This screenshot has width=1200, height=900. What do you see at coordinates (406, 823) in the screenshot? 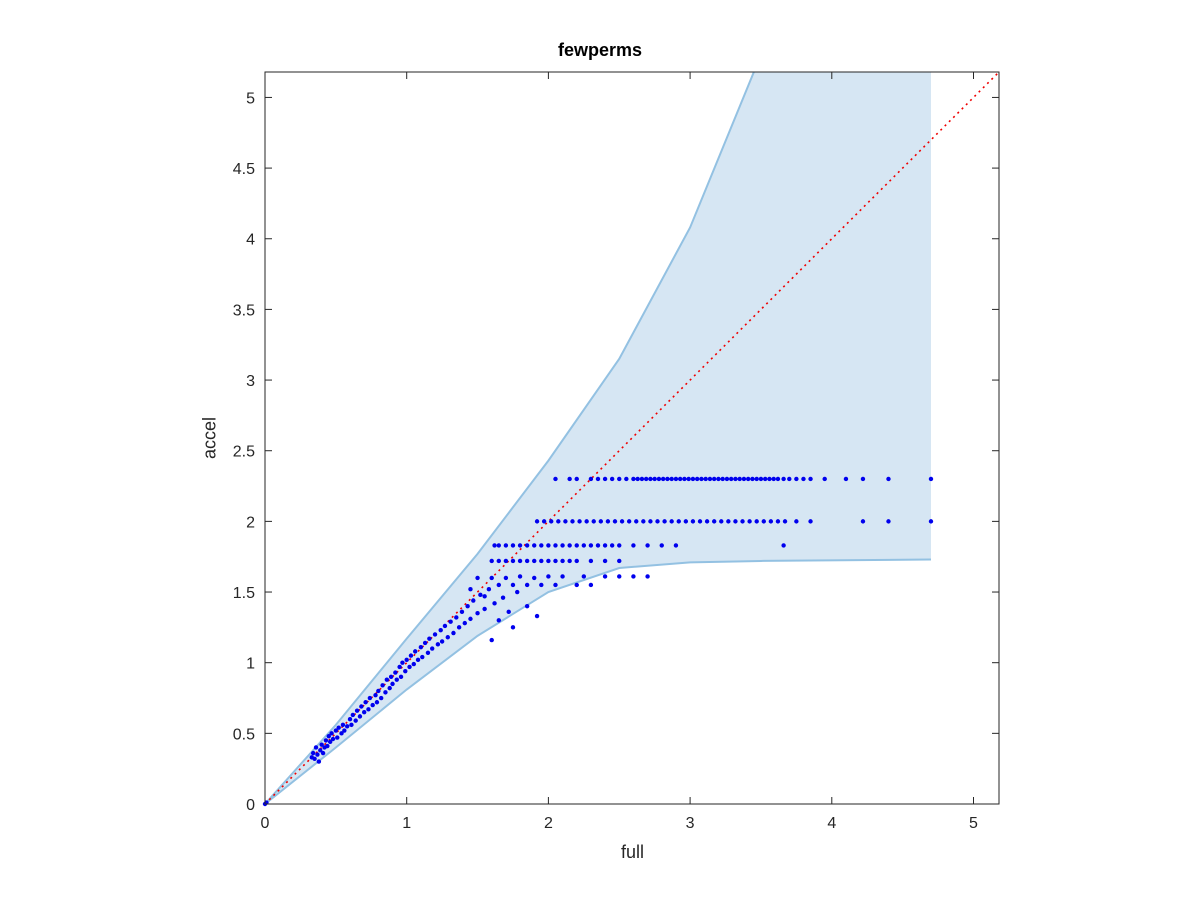
I see `x-tick-label: 1` at bounding box center [406, 823].